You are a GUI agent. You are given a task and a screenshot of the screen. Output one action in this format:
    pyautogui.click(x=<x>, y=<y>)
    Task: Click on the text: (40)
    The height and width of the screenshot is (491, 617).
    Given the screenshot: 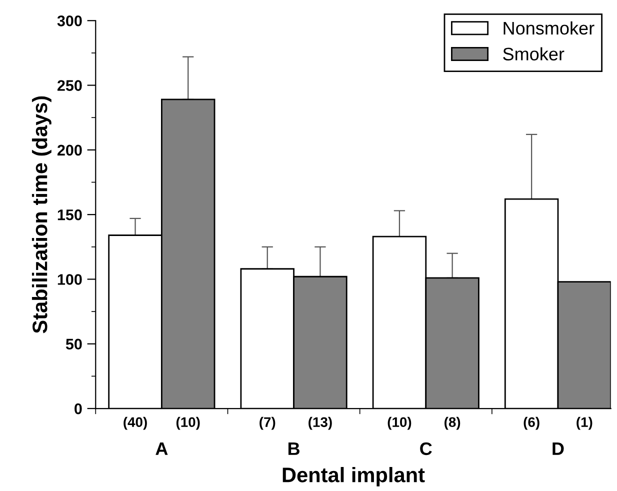 What is the action you would take?
    pyautogui.click(x=135, y=423)
    